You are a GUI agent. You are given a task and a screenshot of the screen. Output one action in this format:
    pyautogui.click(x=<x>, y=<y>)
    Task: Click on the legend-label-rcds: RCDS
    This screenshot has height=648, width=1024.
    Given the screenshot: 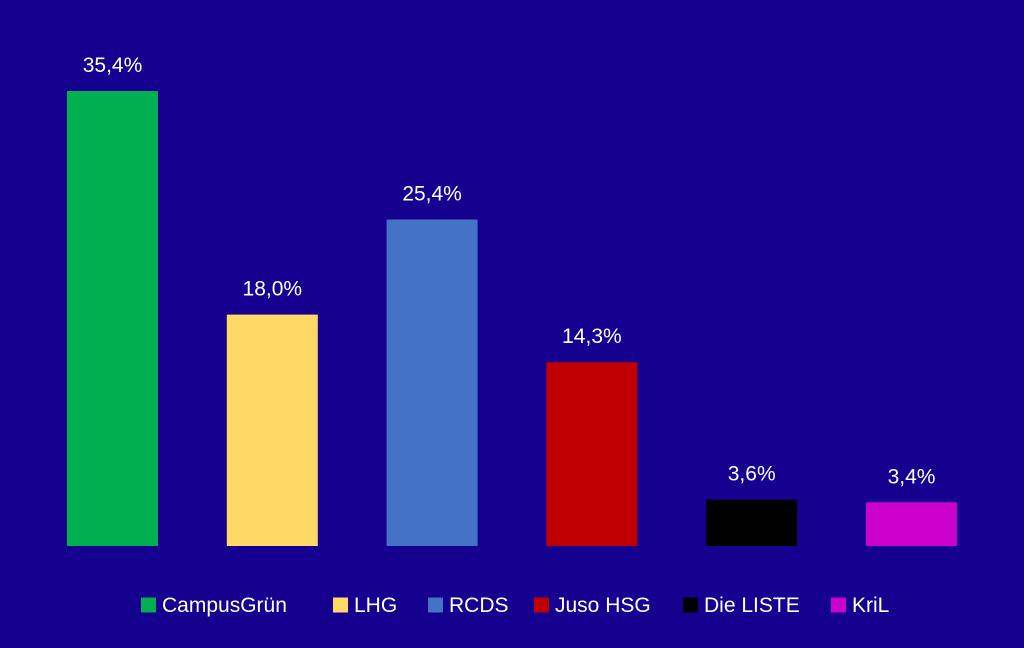 What is the action you would take?
    pyautogui.click(x=479, y=605)
    